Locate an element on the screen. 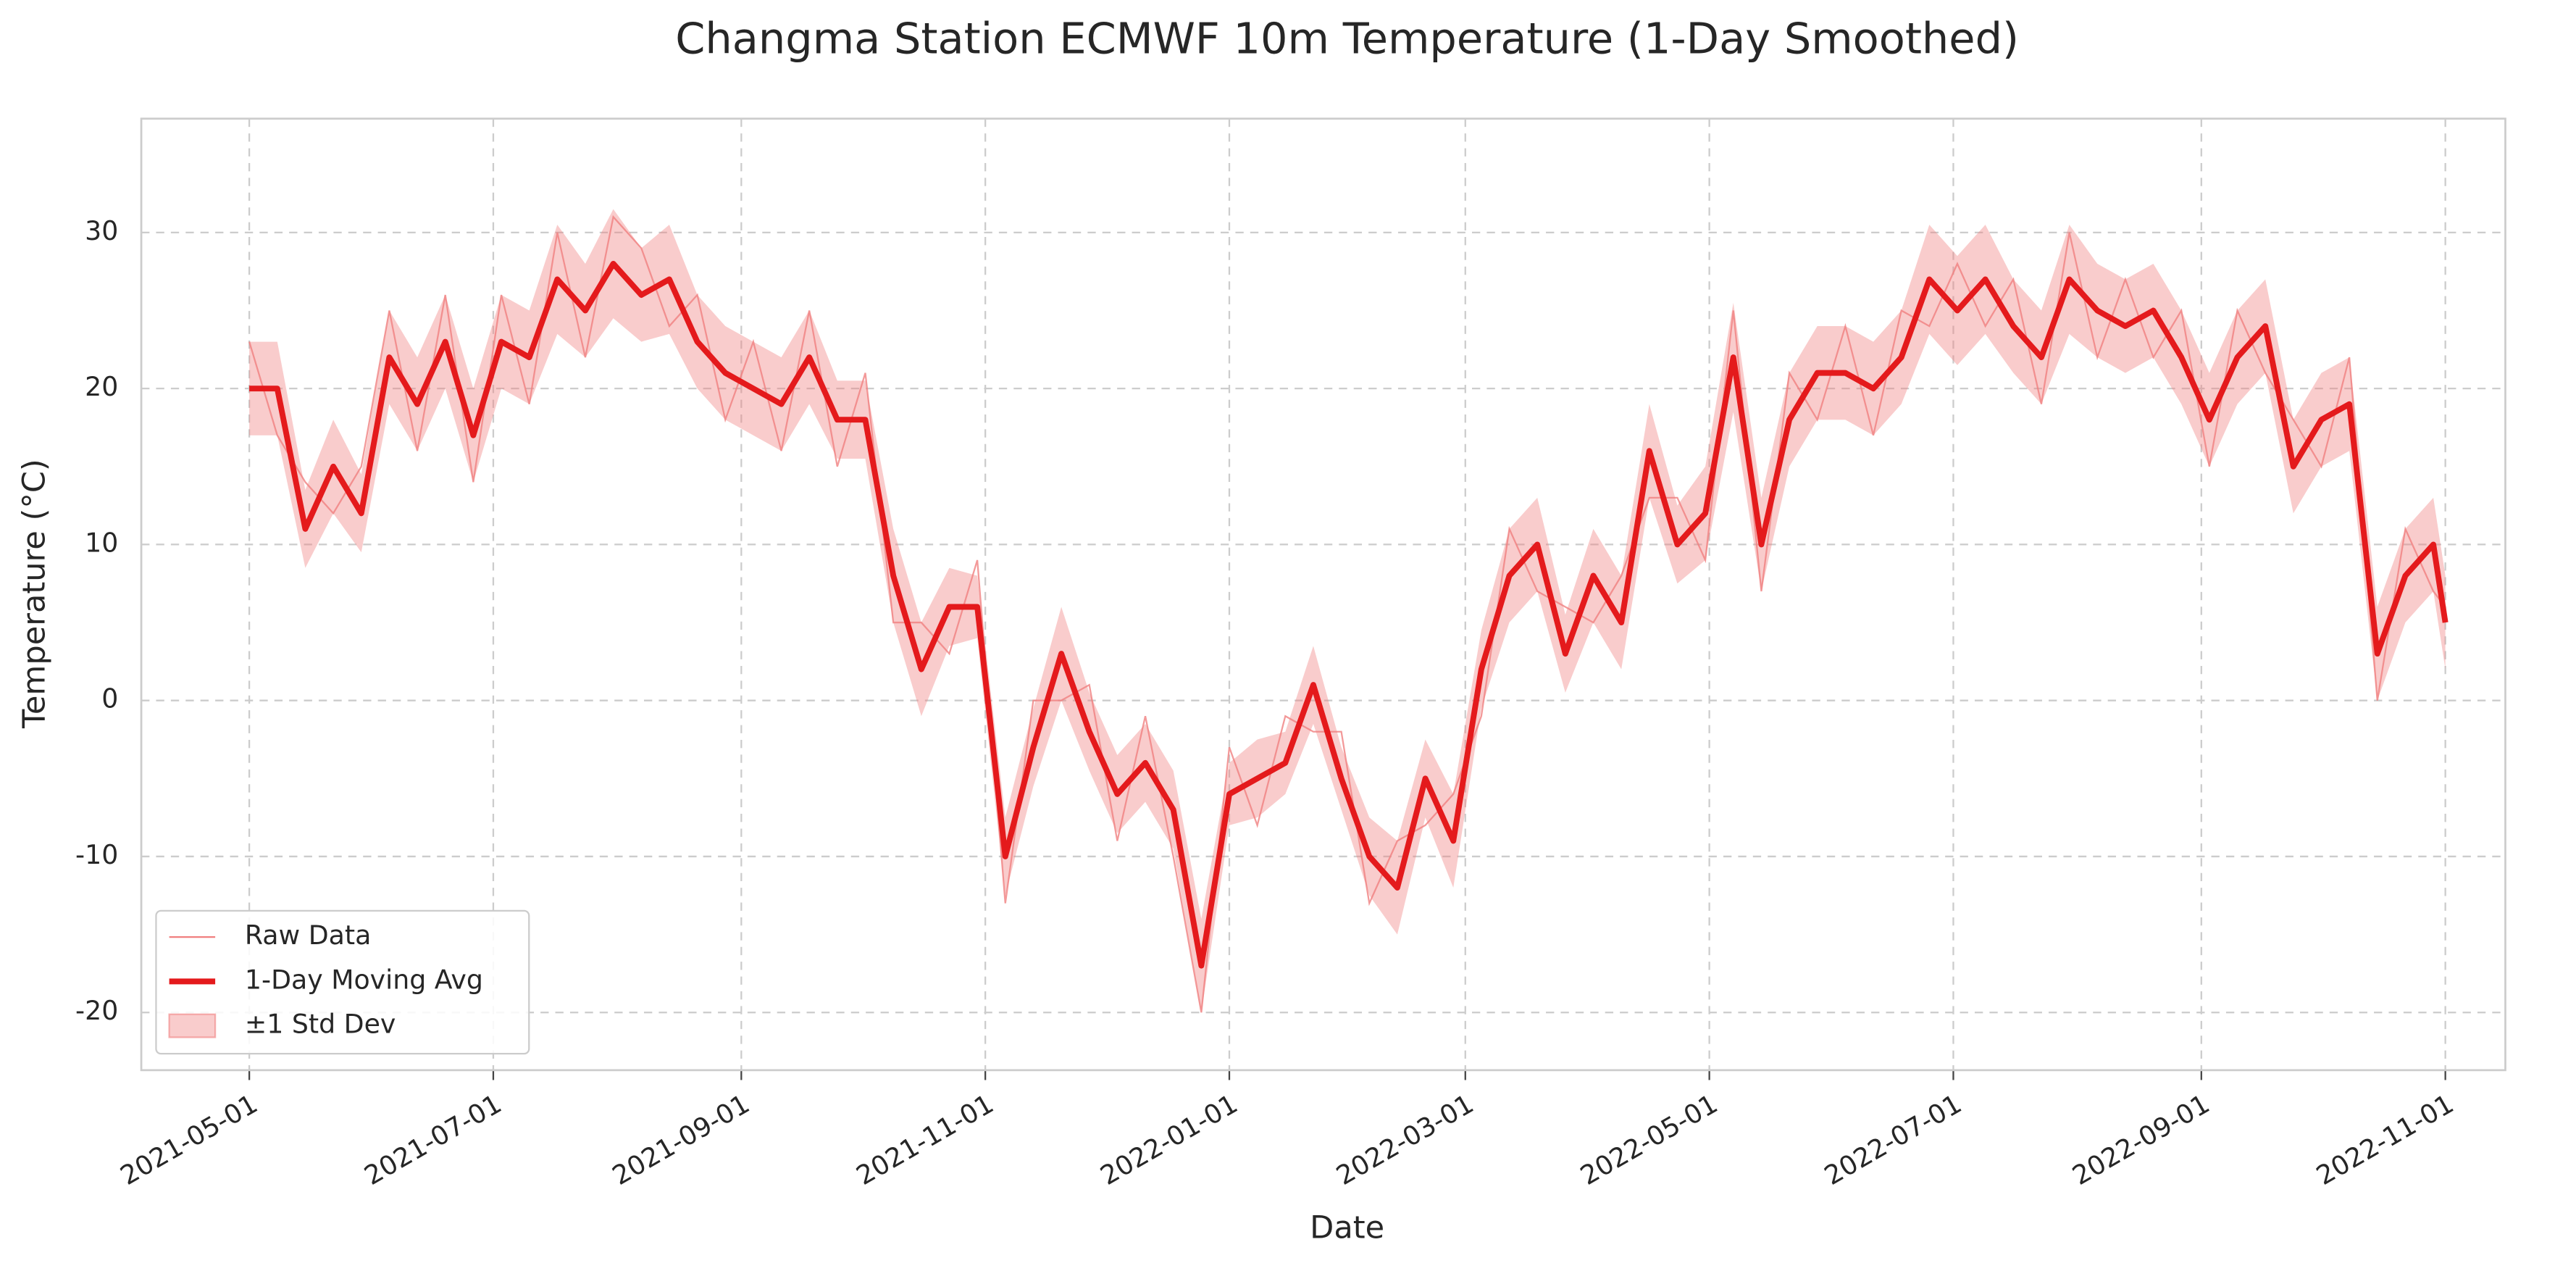 This screenshot has height=1271, width=2576. x-tick-label: 2021-05-01 is located at coordinates (189, 1140).